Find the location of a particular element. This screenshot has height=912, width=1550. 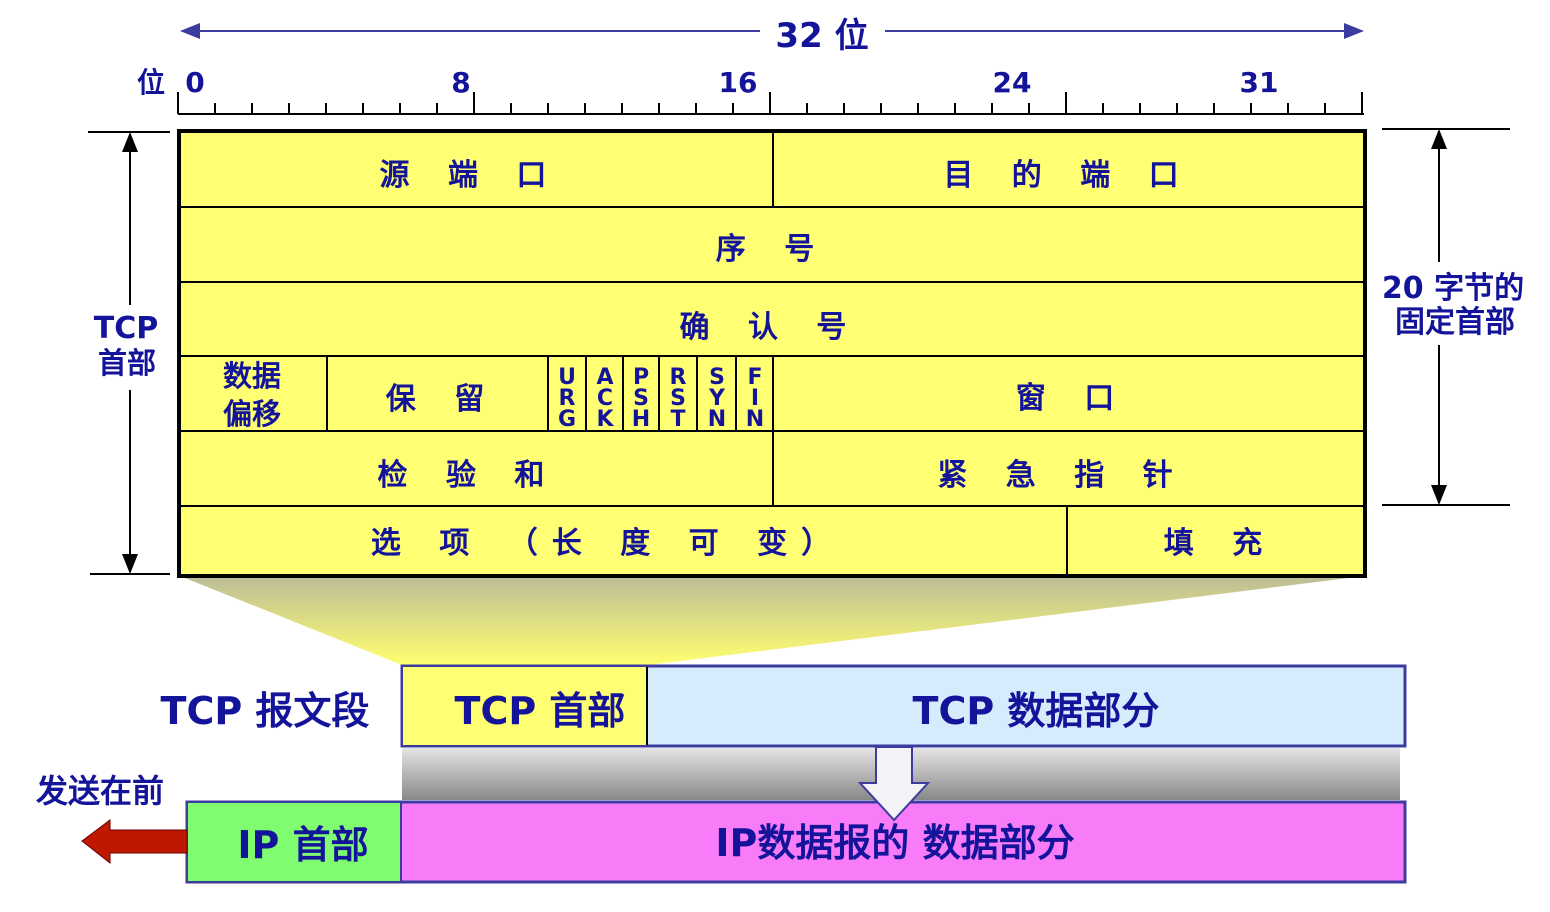

field-ack-number: 确 认 号 is located at coordinates (770, 327).